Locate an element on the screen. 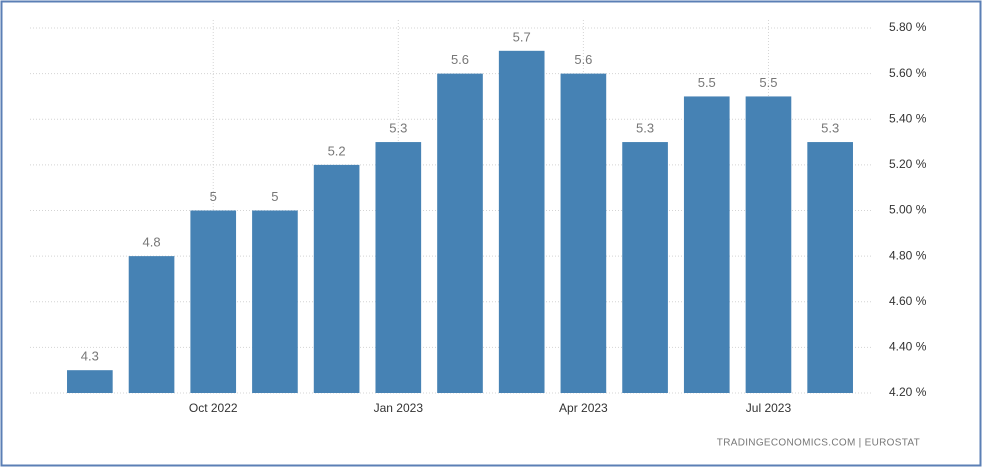 The width and height of the screenshot is (982, 467). y-tick-label: 5.40 % is located at coordinates (908, 118).